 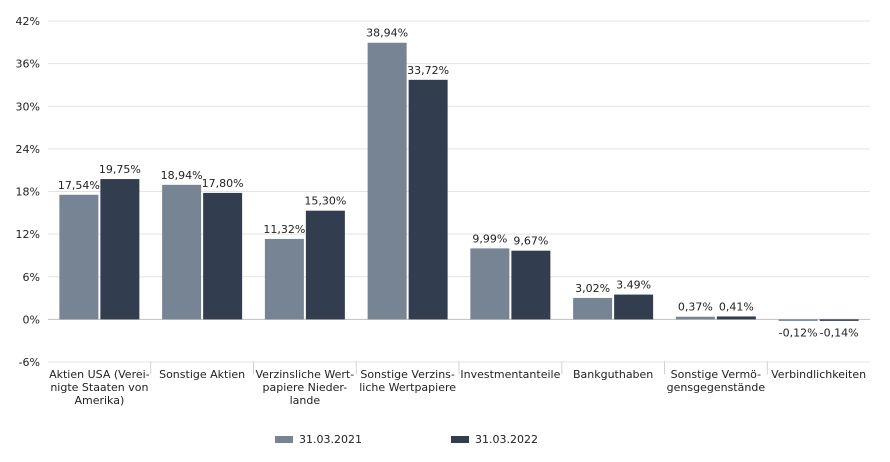 What do you see at coordinates (428, 70) in the screenshot?
I see `data-label: 33,72%` at bounding box center [428, 70].